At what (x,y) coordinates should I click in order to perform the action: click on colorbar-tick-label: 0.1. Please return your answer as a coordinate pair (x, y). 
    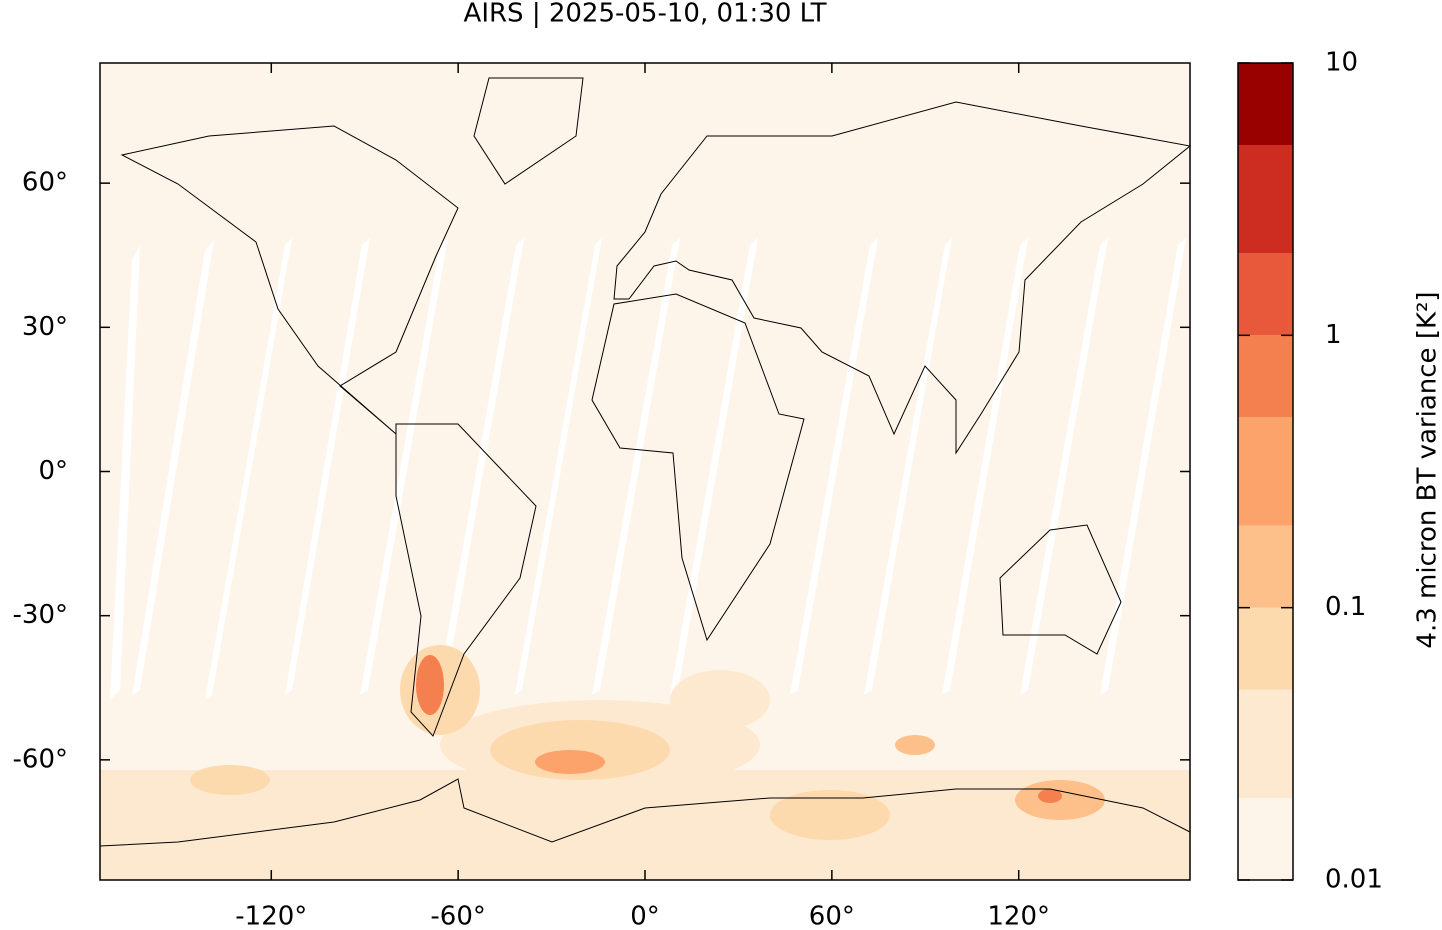
    Looking at the image, I should click on (1345, 607).